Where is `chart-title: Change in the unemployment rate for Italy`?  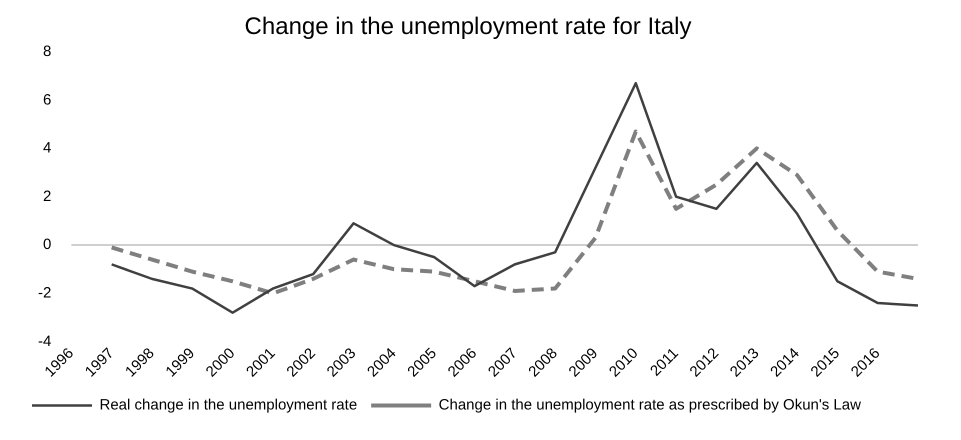
chart-title: Change in the unemployment rate for Italy is located at coordinates (468, 26).